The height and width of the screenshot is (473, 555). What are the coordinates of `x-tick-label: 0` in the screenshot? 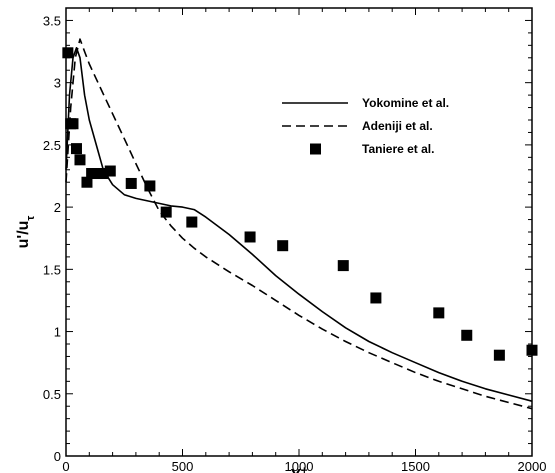 It's located at (65, 466).